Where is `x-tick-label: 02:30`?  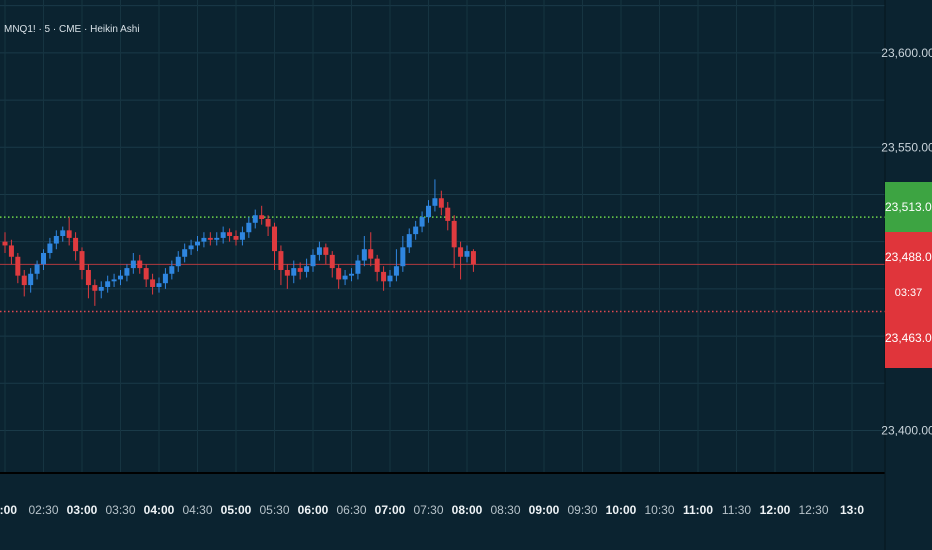
x-tick-label: 02:30 is located at coordinates (43, 510).